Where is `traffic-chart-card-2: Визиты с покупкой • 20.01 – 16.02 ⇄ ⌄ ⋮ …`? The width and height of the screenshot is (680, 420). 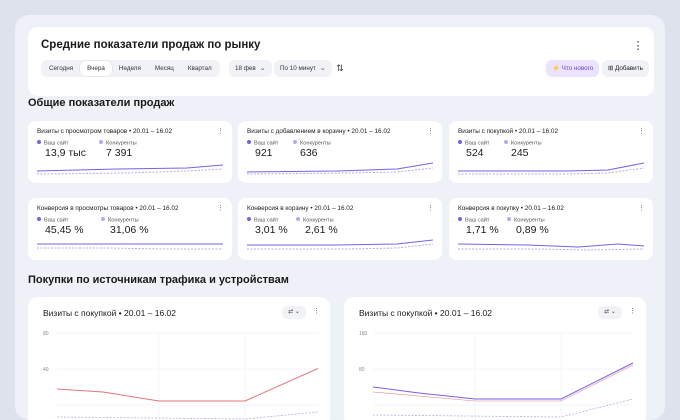 traffic-chart-card-2: Визиты с покупкой • 20.01 – 16.02 ⇄ ⌄ ⋮ … is located at coordinates (495, 358).